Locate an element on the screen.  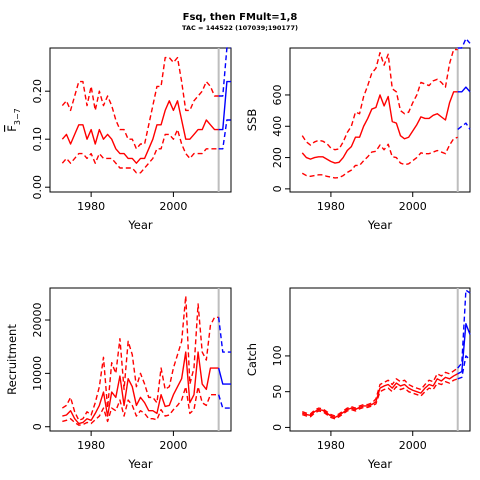
chart-subtitle: TAC = 144522 (107039;190177) is located at coordinates (240, 28).